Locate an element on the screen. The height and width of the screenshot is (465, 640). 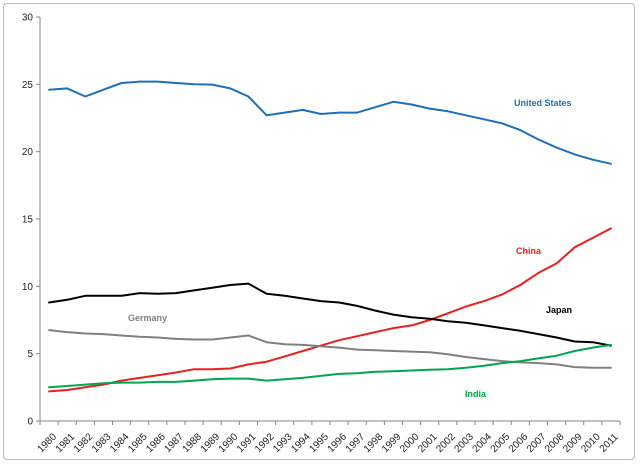
x-tick-label: 1993 is located at coordinates (283, 443).